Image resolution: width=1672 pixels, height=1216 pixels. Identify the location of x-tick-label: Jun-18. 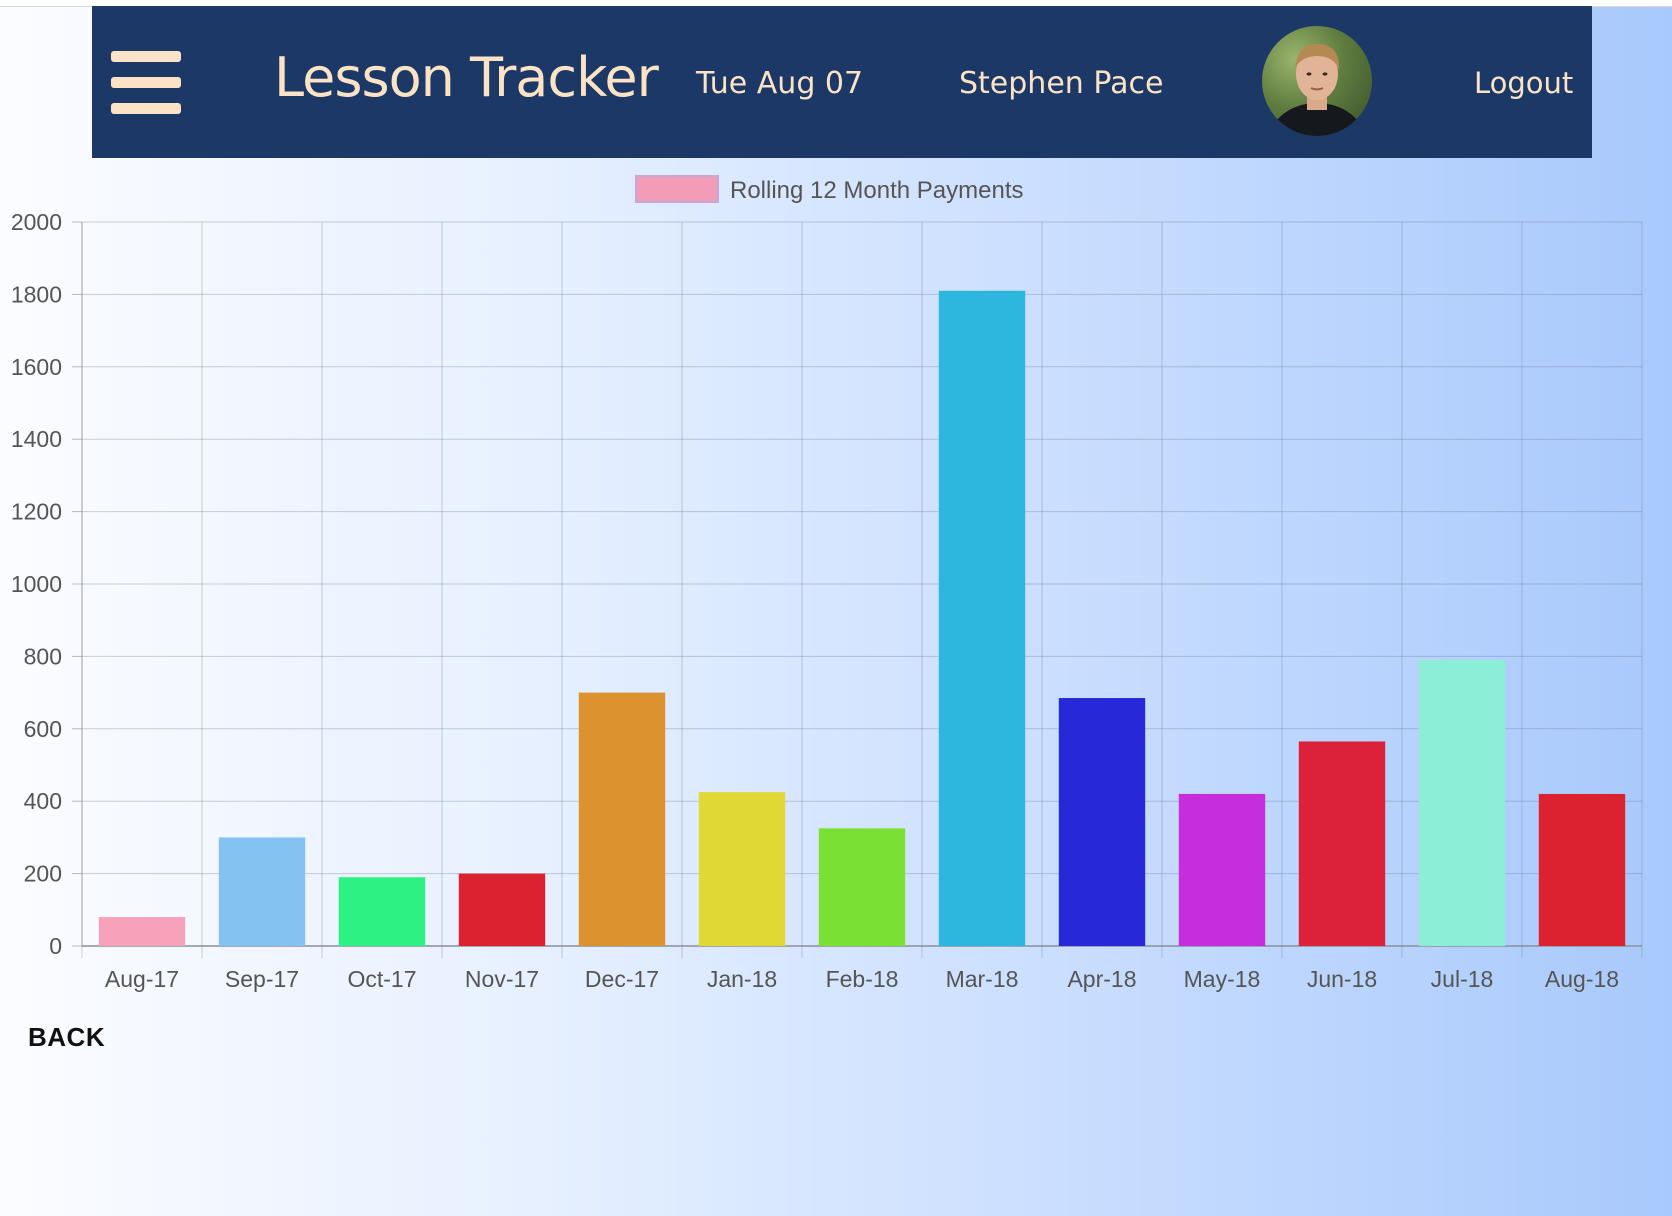
(1342, 979).